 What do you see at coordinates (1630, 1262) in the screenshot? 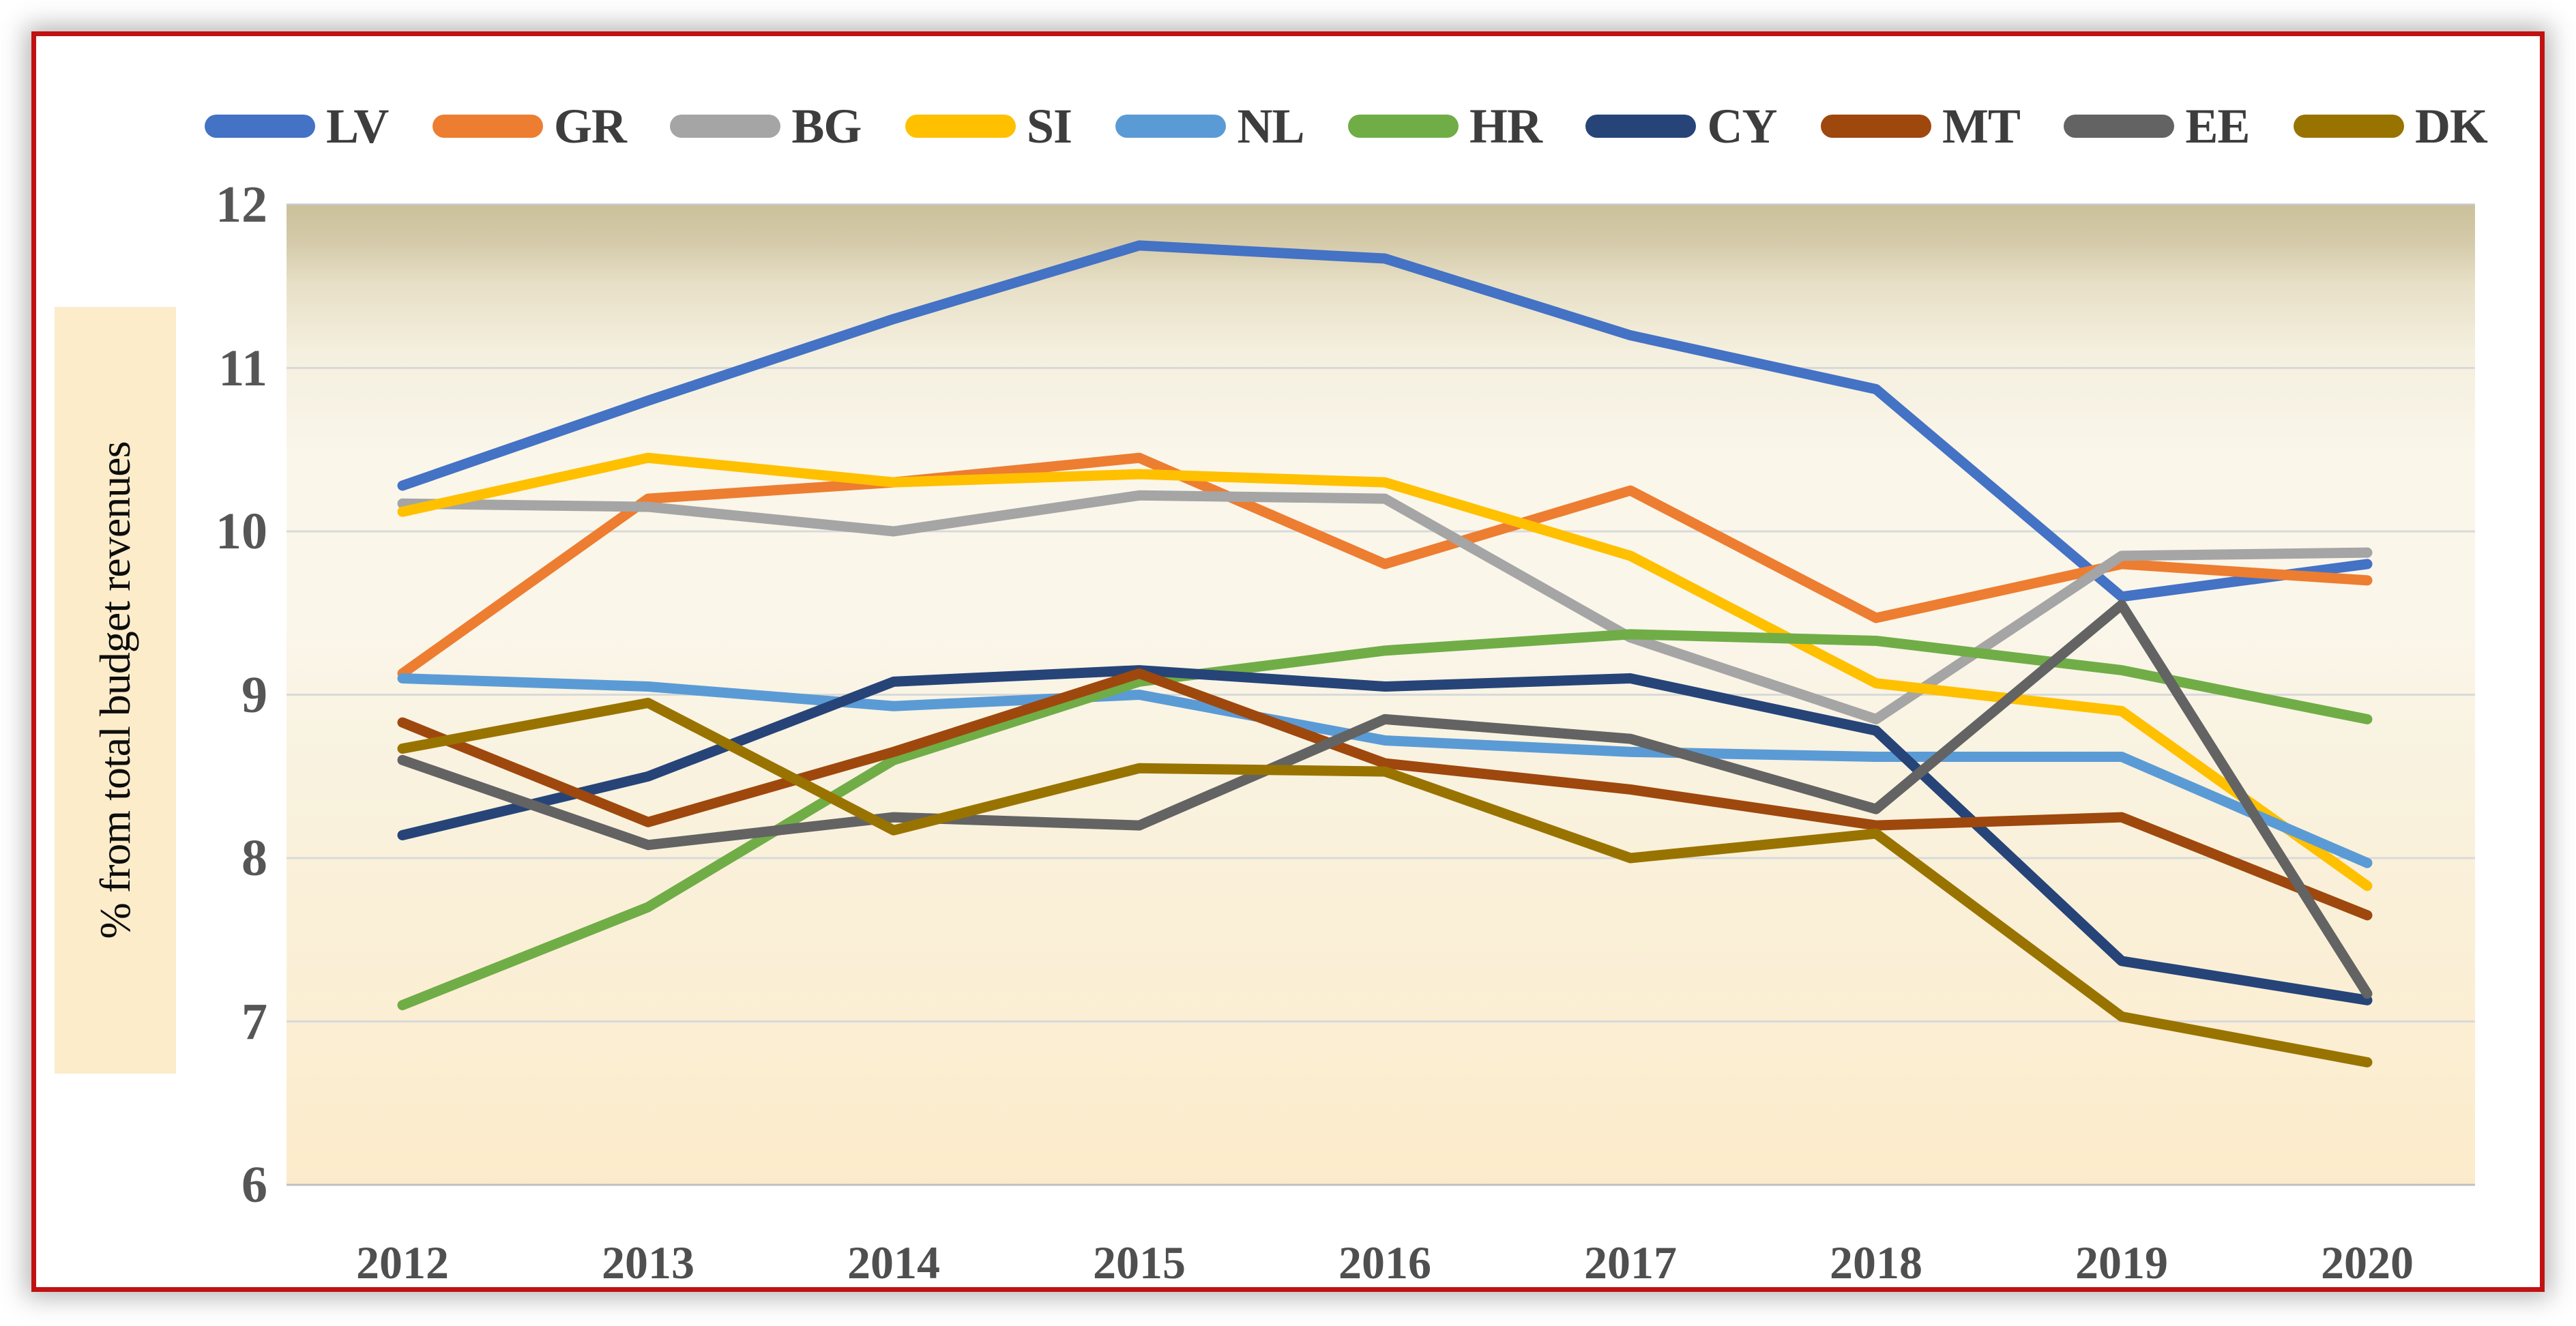
I see `x-tick-2017: 2017` at bounding box center [1630, 1262].